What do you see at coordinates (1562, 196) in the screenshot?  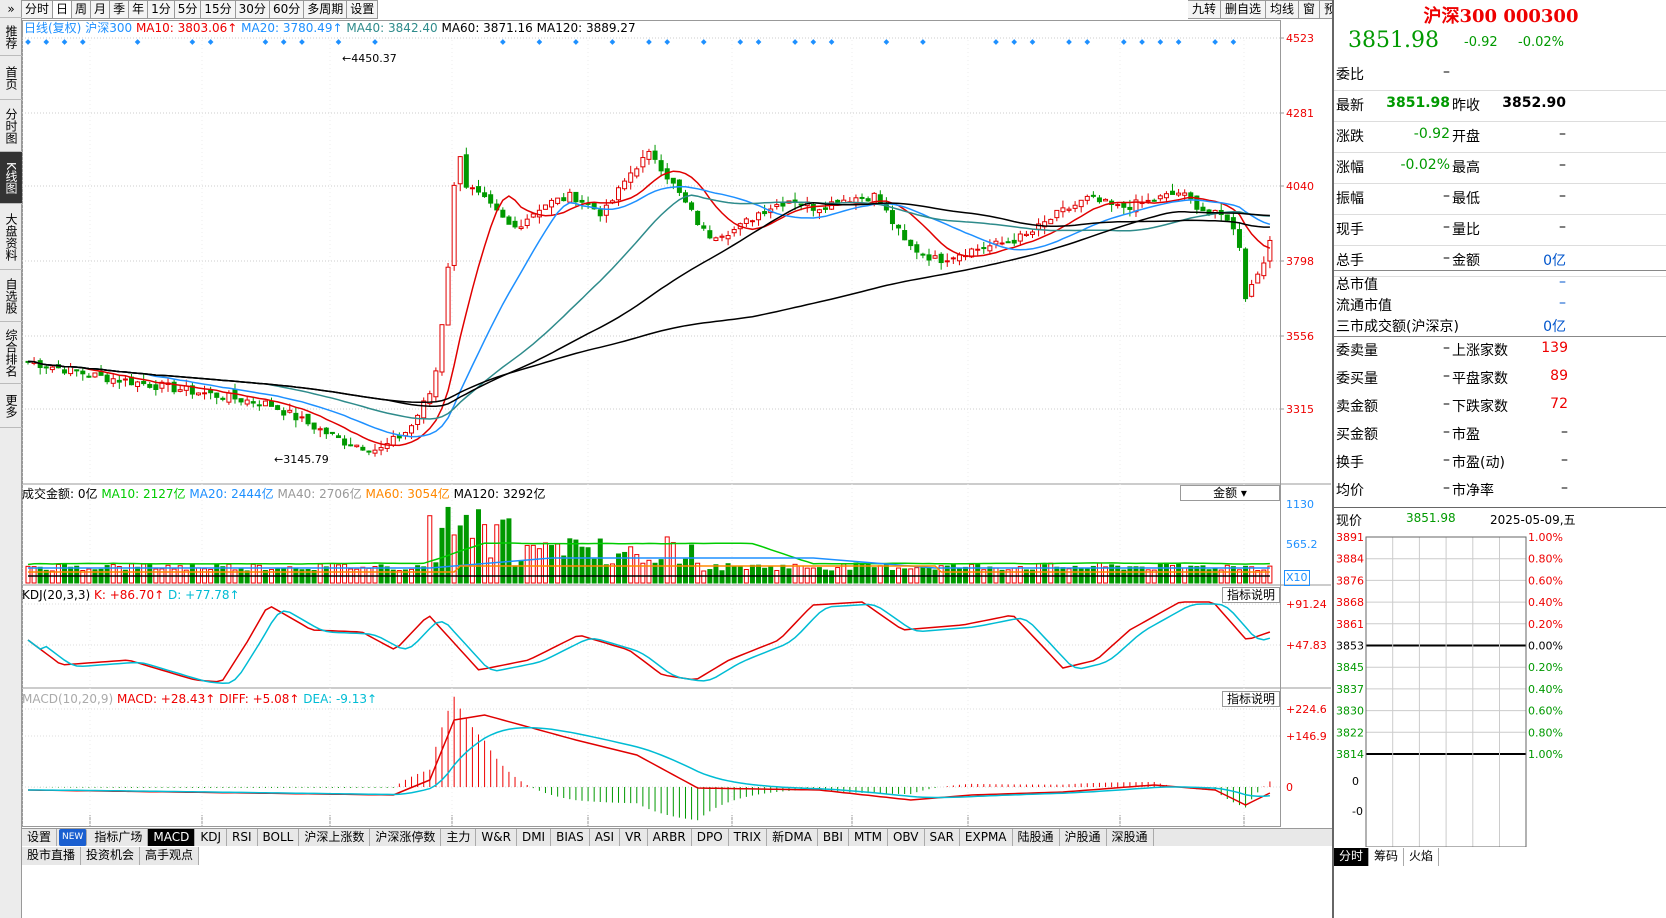 I see `rows-4-v2: –` at bounding box center [1562, 196].